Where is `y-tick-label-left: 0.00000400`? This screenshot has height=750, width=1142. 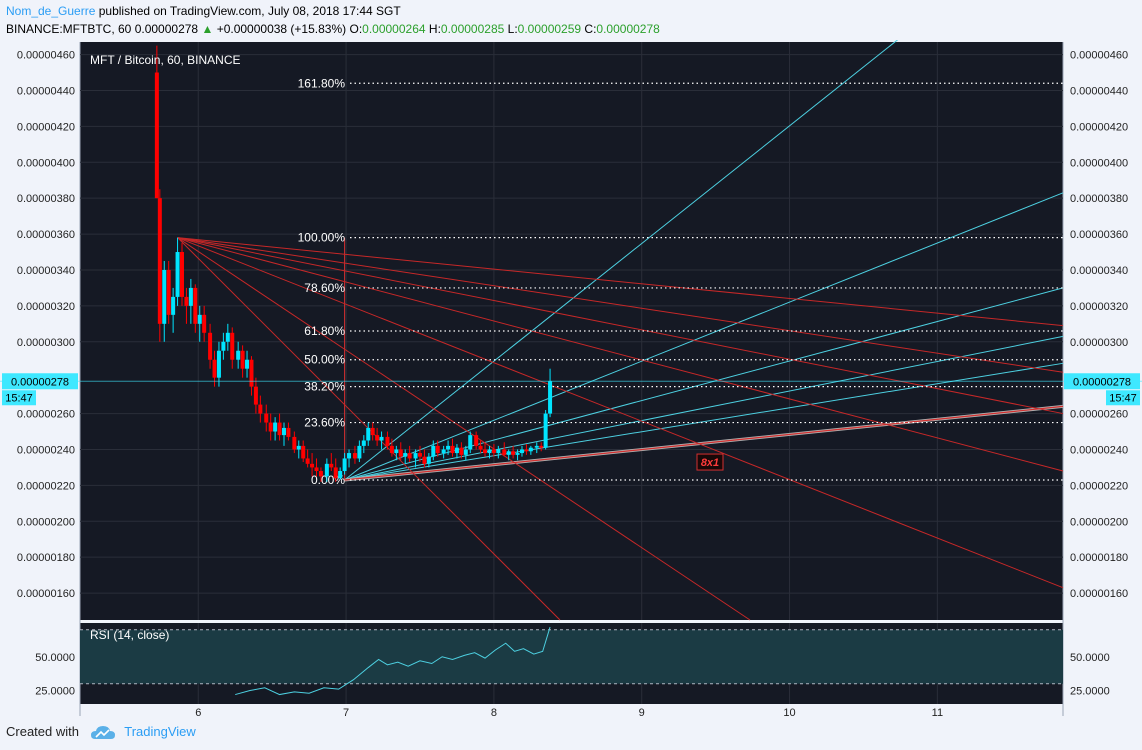 y-tick-label-left: 0.00000400 is located at coordinates (46, 163).